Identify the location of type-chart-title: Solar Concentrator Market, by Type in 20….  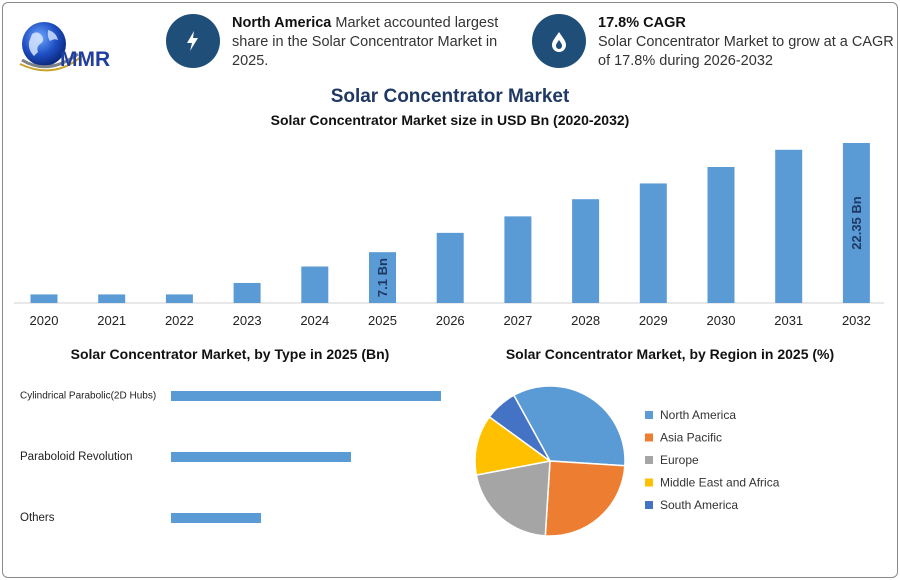
(230, 354).